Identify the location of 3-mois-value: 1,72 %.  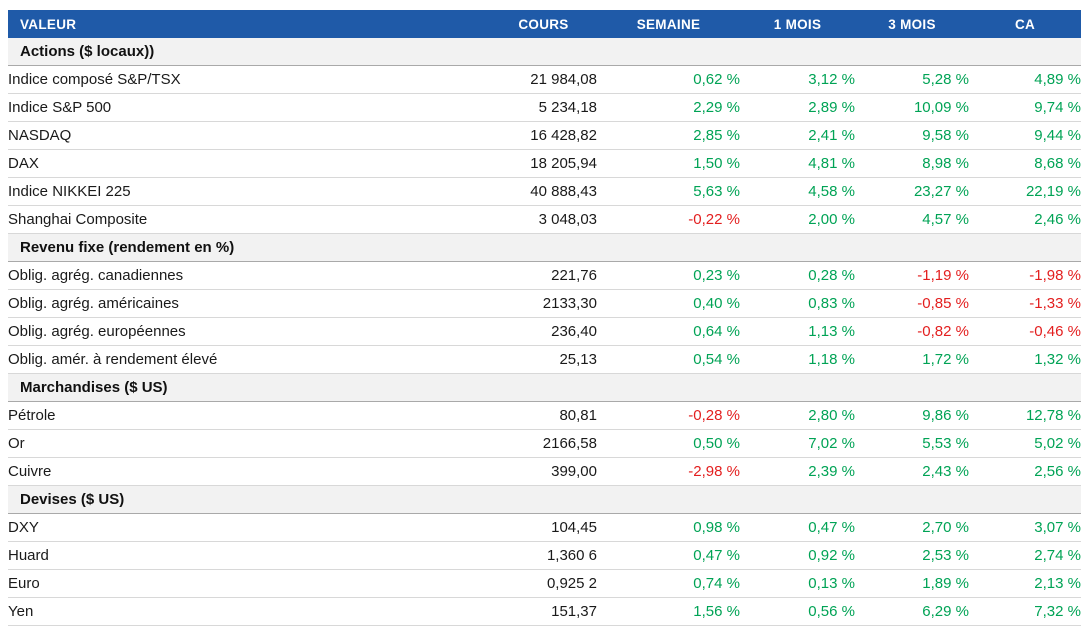
(912, 359).